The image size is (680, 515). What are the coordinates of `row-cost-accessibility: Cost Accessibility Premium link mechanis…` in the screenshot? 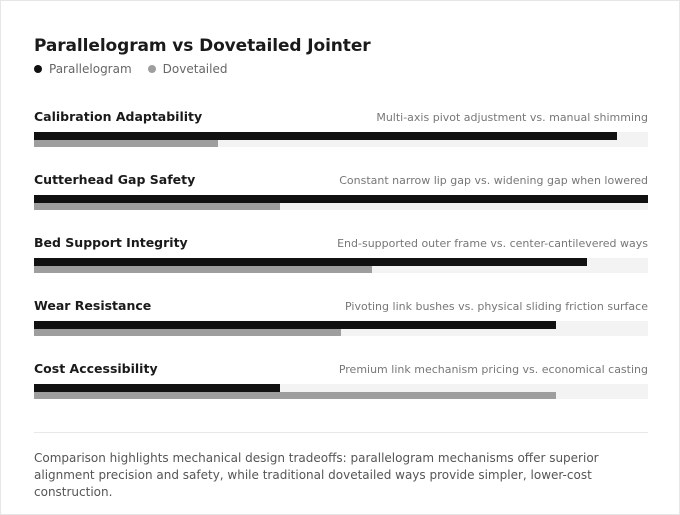 It's located at (341, 392).